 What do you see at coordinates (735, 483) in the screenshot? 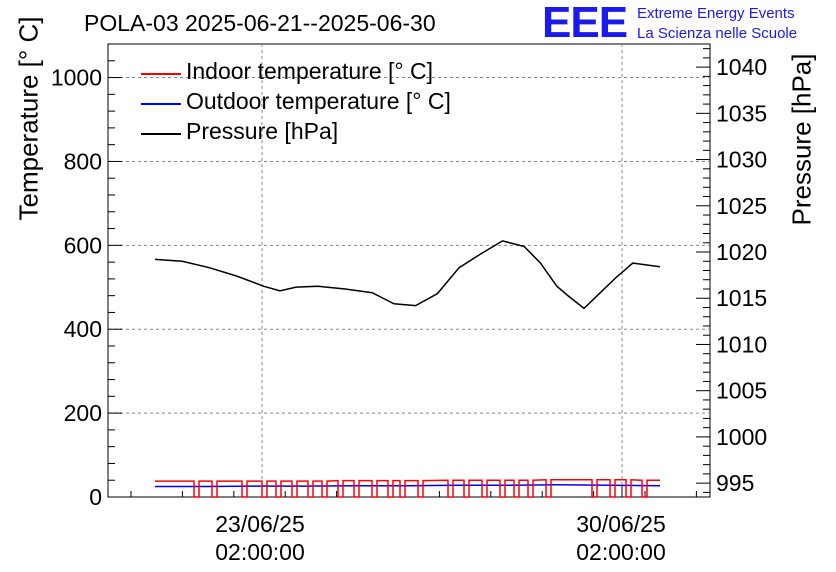
I see `y-right-tick-label: 995` at bounding box center [735, 483].